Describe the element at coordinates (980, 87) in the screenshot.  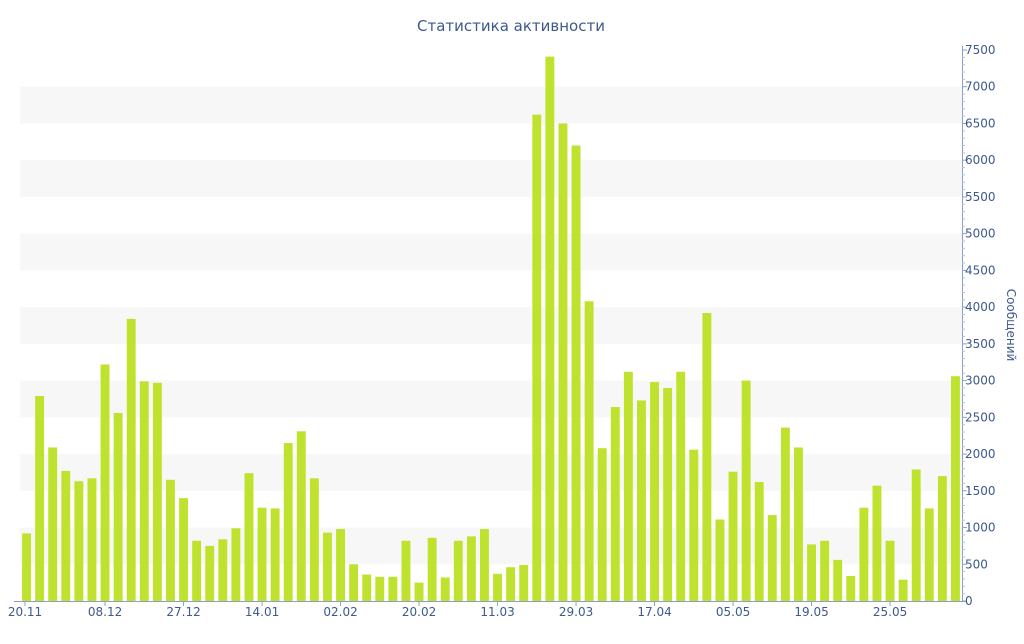
I see `y-tick-label: 7000` at that location.